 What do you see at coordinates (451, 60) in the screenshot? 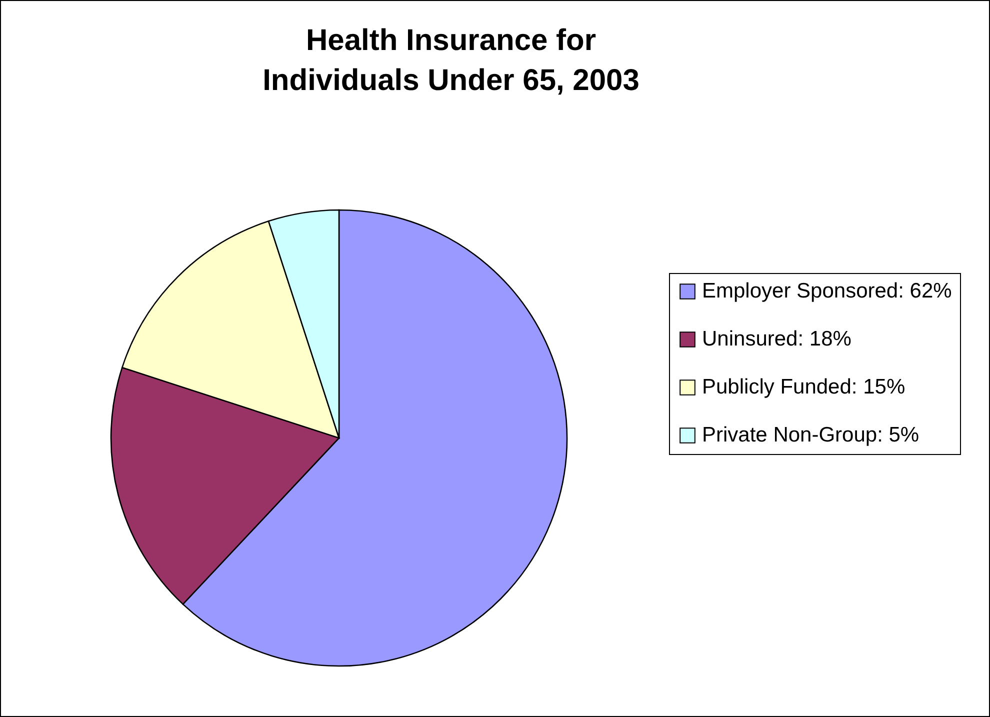
I see `chart-title: Health Insurance for Individuals Under 65, 2003` at bounding box center [451, 60].